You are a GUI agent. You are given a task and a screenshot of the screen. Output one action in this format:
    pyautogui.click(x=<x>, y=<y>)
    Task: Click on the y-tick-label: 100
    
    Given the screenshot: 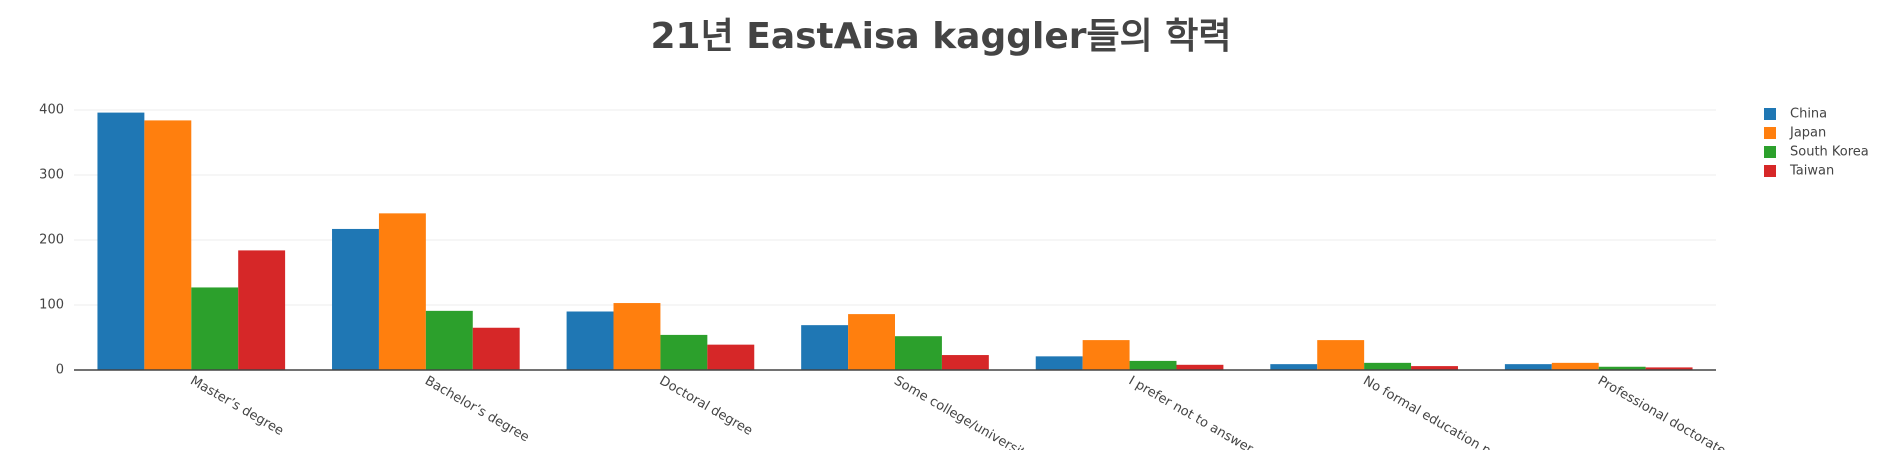 What is the action you would take?
    pyautogui.click(x=51, y=305)
    